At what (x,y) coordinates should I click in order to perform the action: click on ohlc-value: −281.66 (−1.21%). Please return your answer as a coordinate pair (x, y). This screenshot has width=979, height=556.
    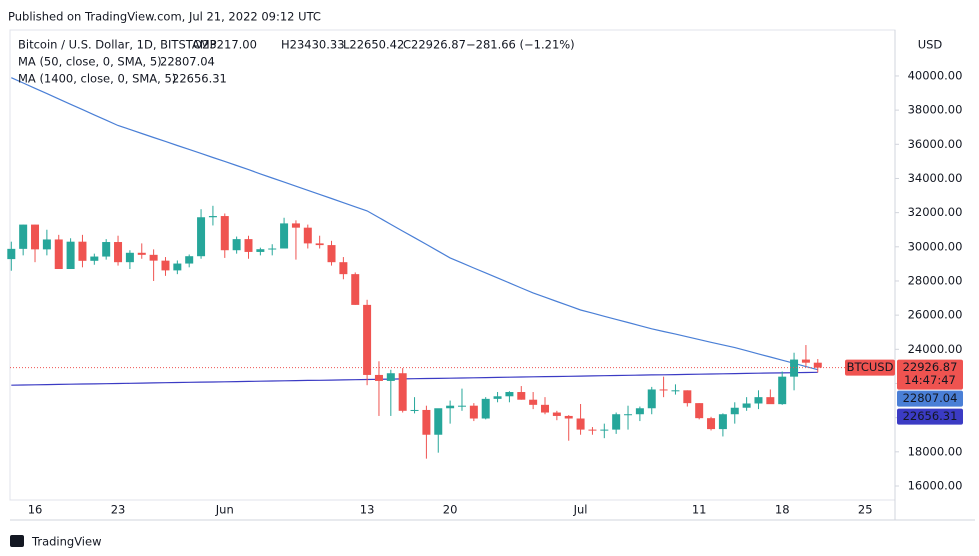
    Looking at the image, I should click on (520, 45).